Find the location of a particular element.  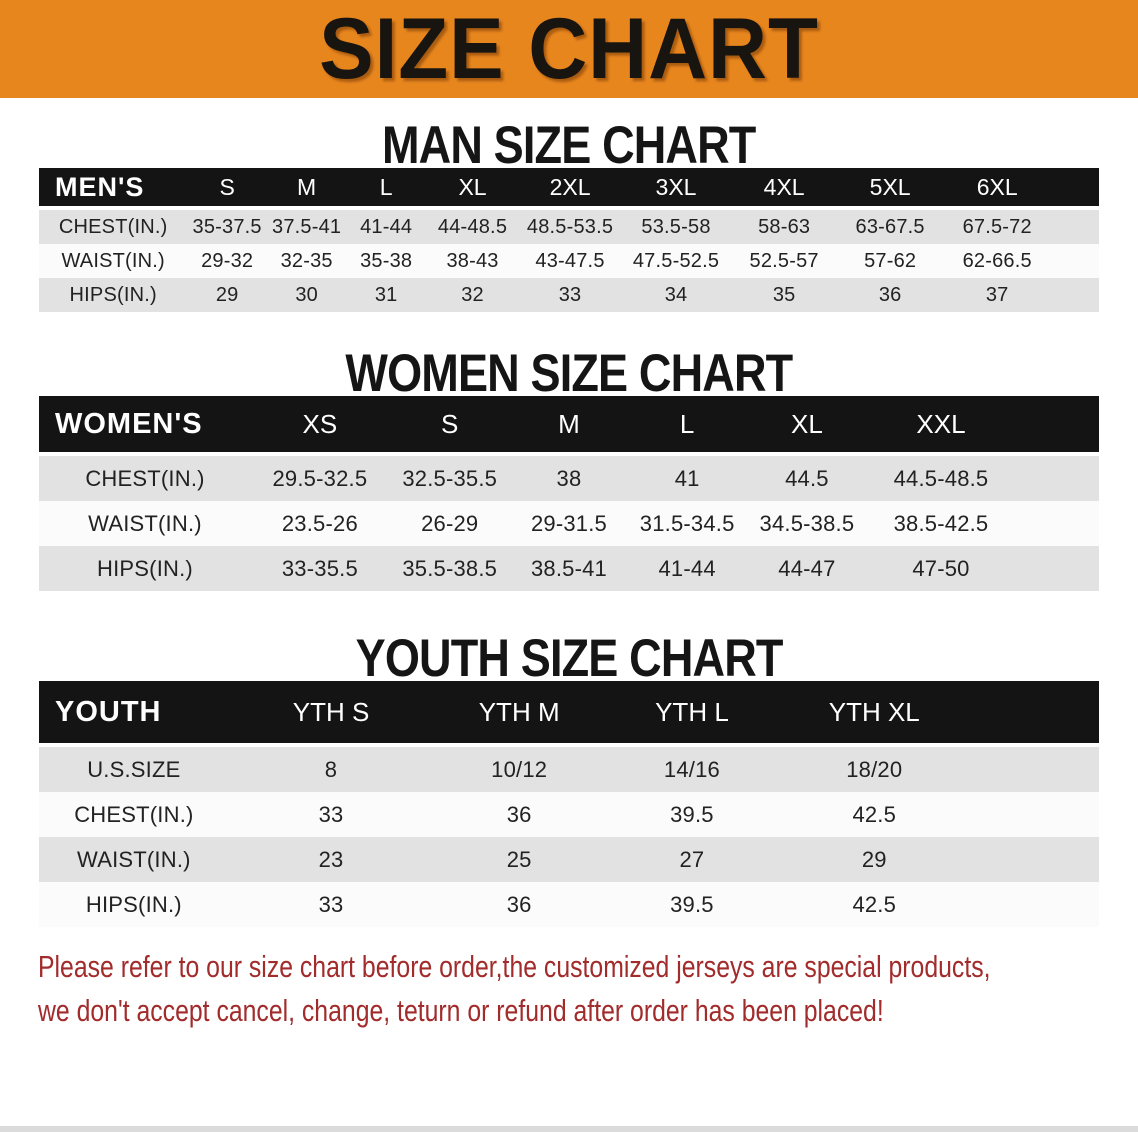

cell: 25 is located at coordinates (519, 859).